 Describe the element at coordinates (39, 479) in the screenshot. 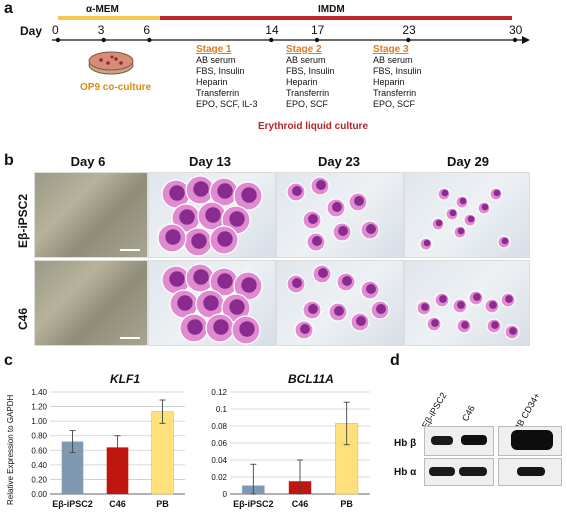

I see `ytick-label: 0.20` at that location.